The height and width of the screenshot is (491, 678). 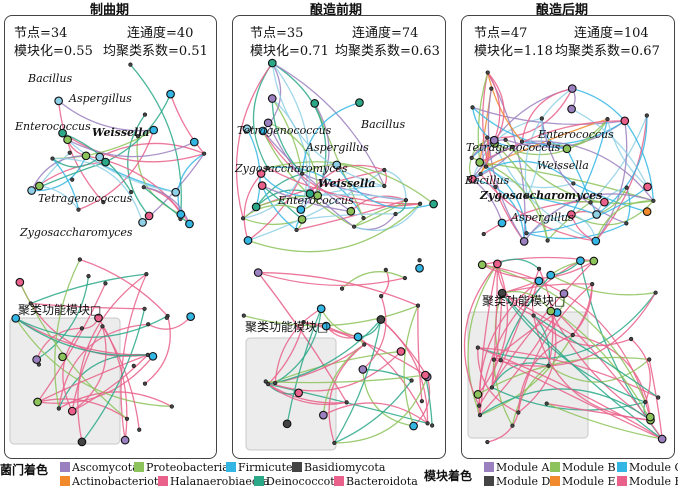 I want to click on panel-3-title: 酿造后期, so click(x=562, y=10).